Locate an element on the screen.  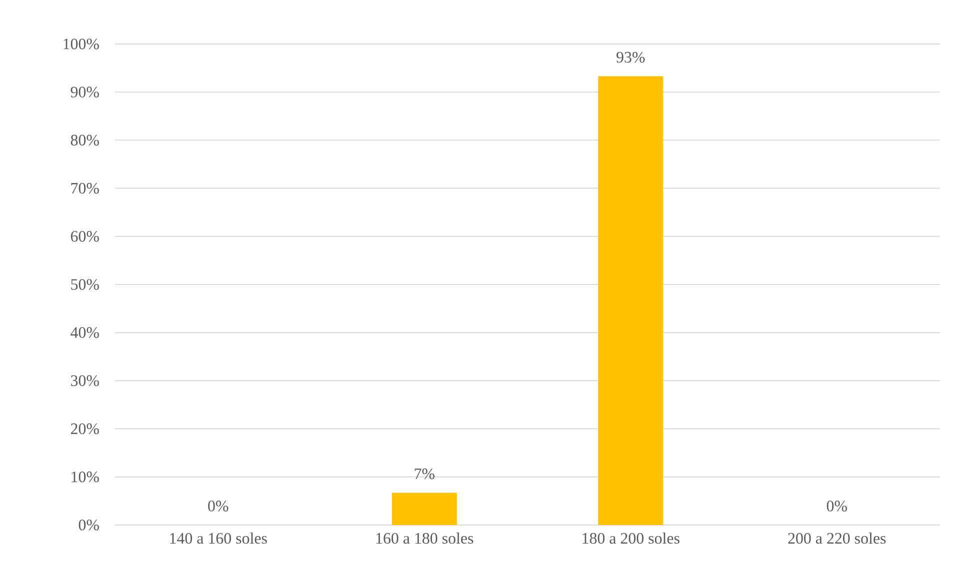
y-tick-label: 10% is located at coordinates (85, 476).